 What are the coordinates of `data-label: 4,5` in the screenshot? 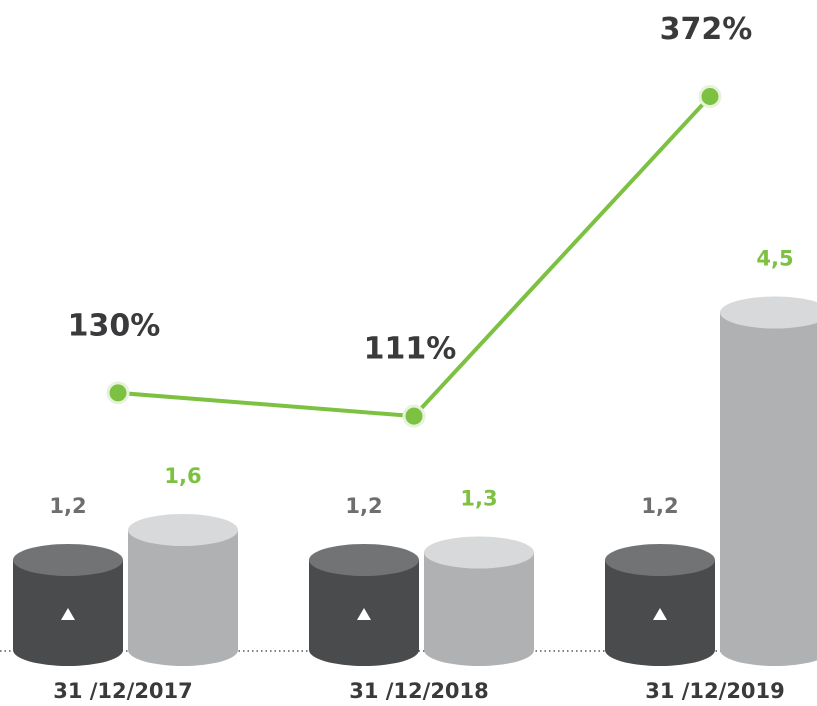 It's located at (774, 259).